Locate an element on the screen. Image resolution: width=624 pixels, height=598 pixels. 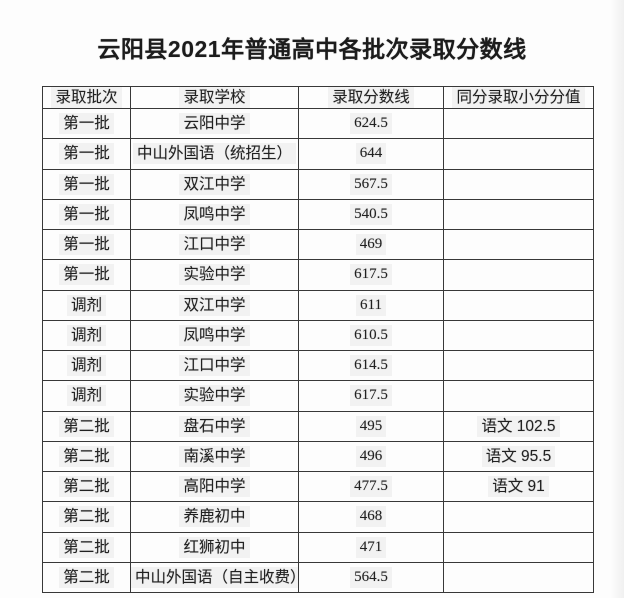
cell-score: 540.5 is located at coordinates (371, 214).